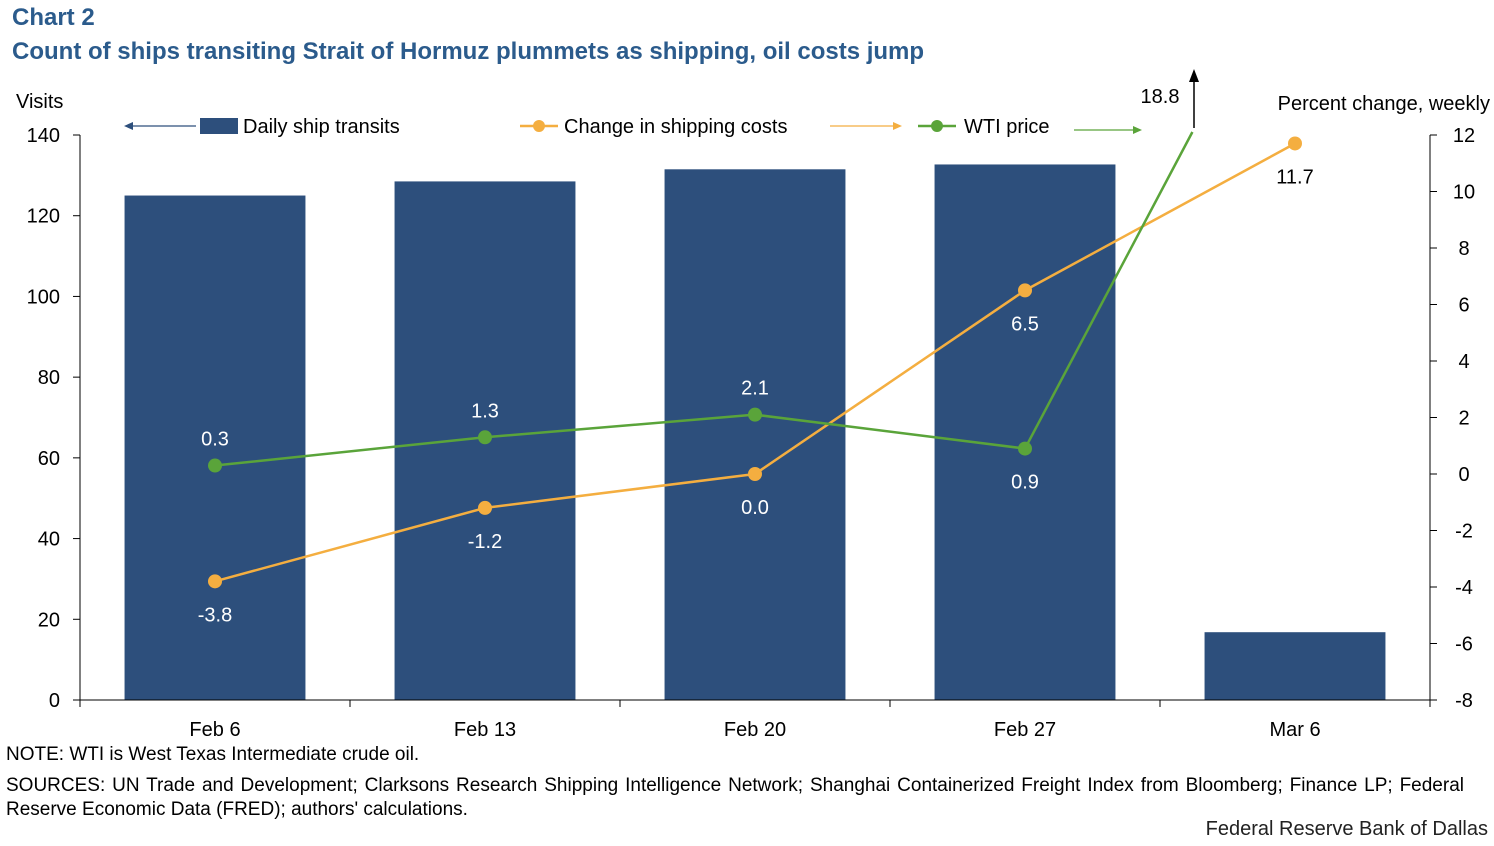 The image size is (1494, 846). Describe the element at coordinates (321, 127) in the screenshot. I see `legend-label-bars: Daily ship transits` at that location.